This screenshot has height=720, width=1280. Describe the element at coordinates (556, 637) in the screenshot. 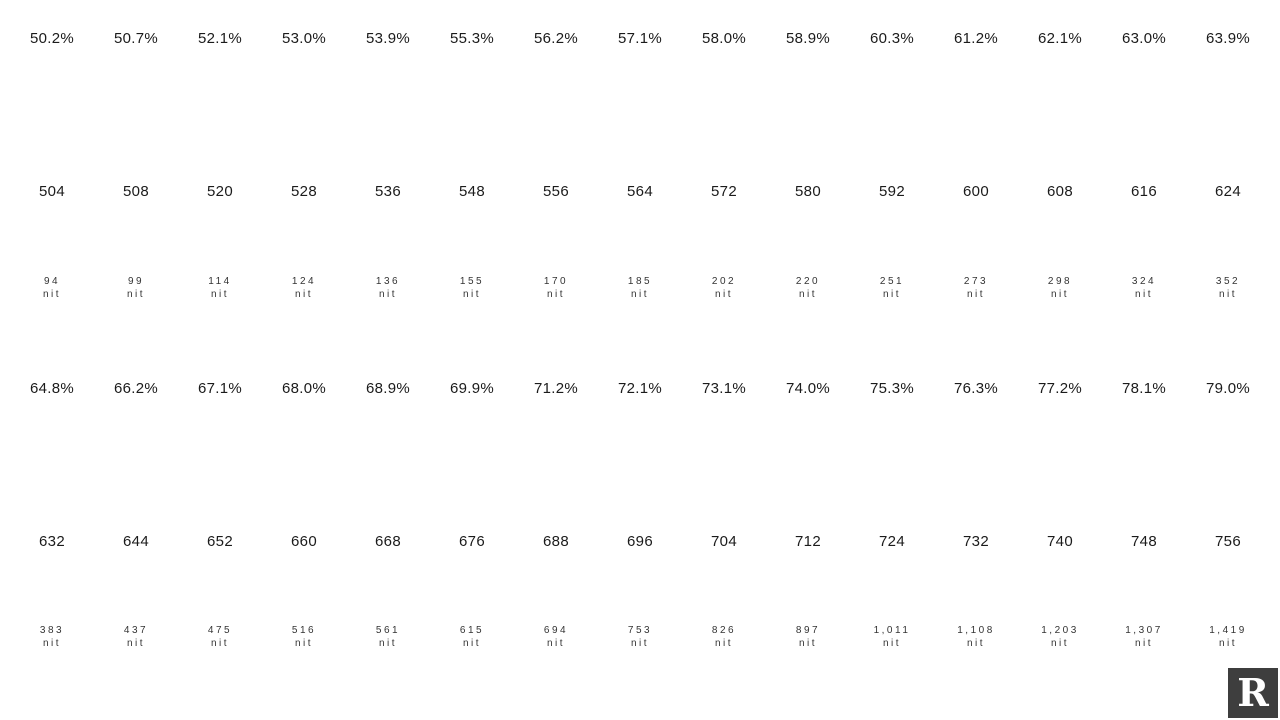

I see `luminance-cell: 694 nit` at that location.